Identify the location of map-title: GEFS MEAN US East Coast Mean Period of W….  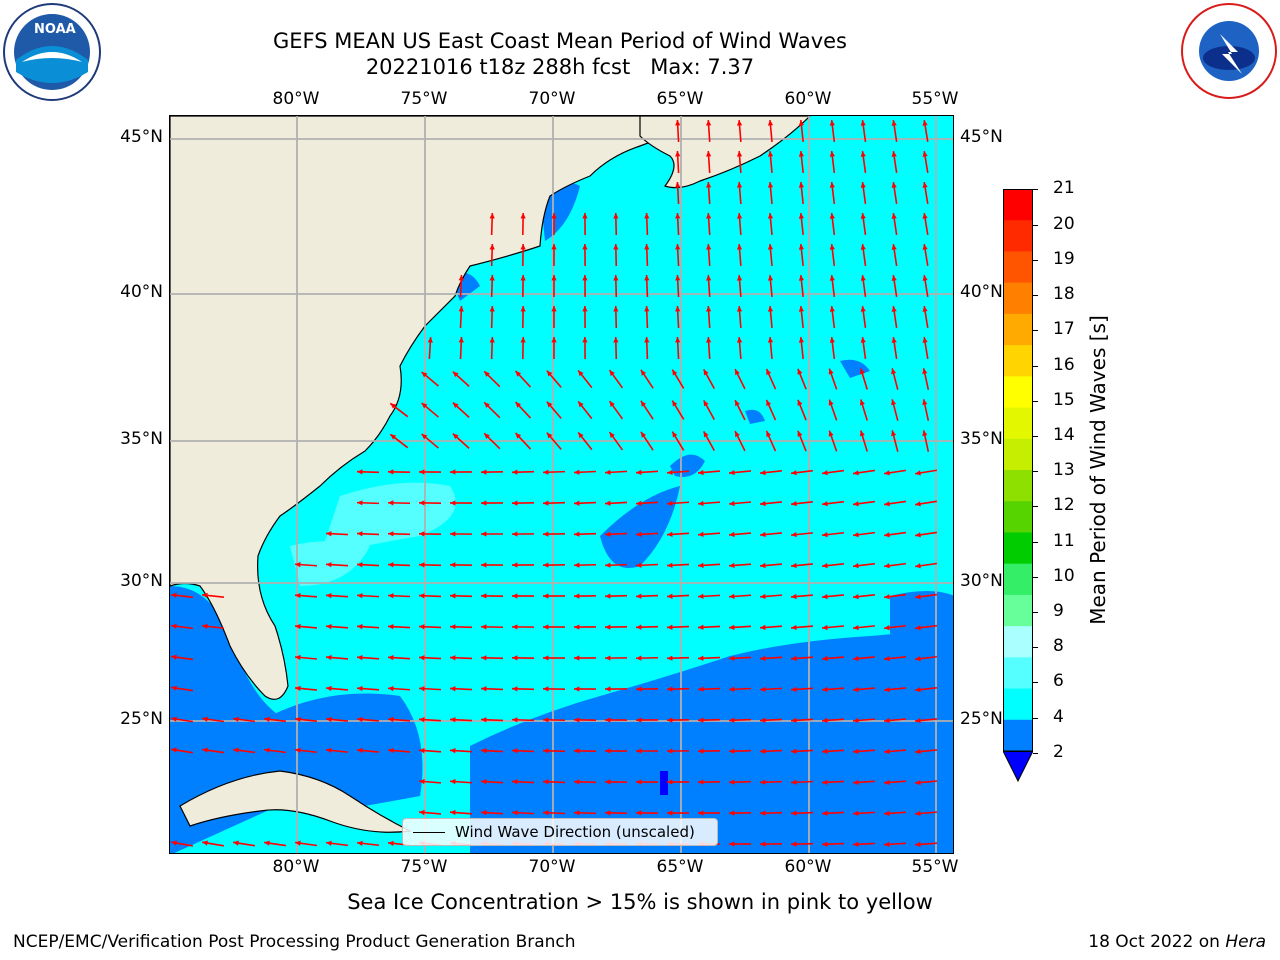
(560, 41).